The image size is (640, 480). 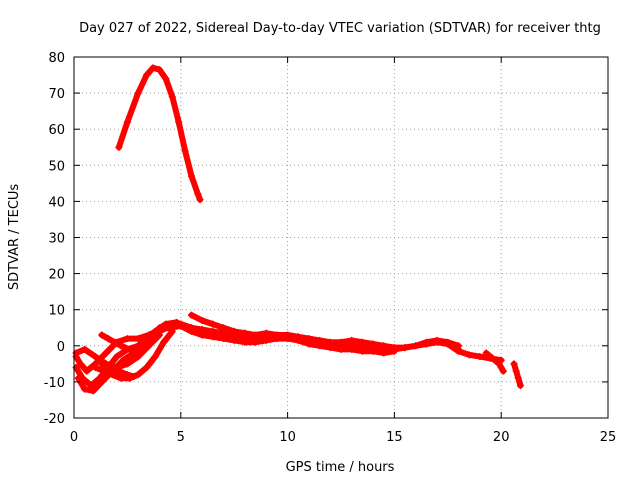 I want to click on series-line-tail-b, so click(x=495, y=362).